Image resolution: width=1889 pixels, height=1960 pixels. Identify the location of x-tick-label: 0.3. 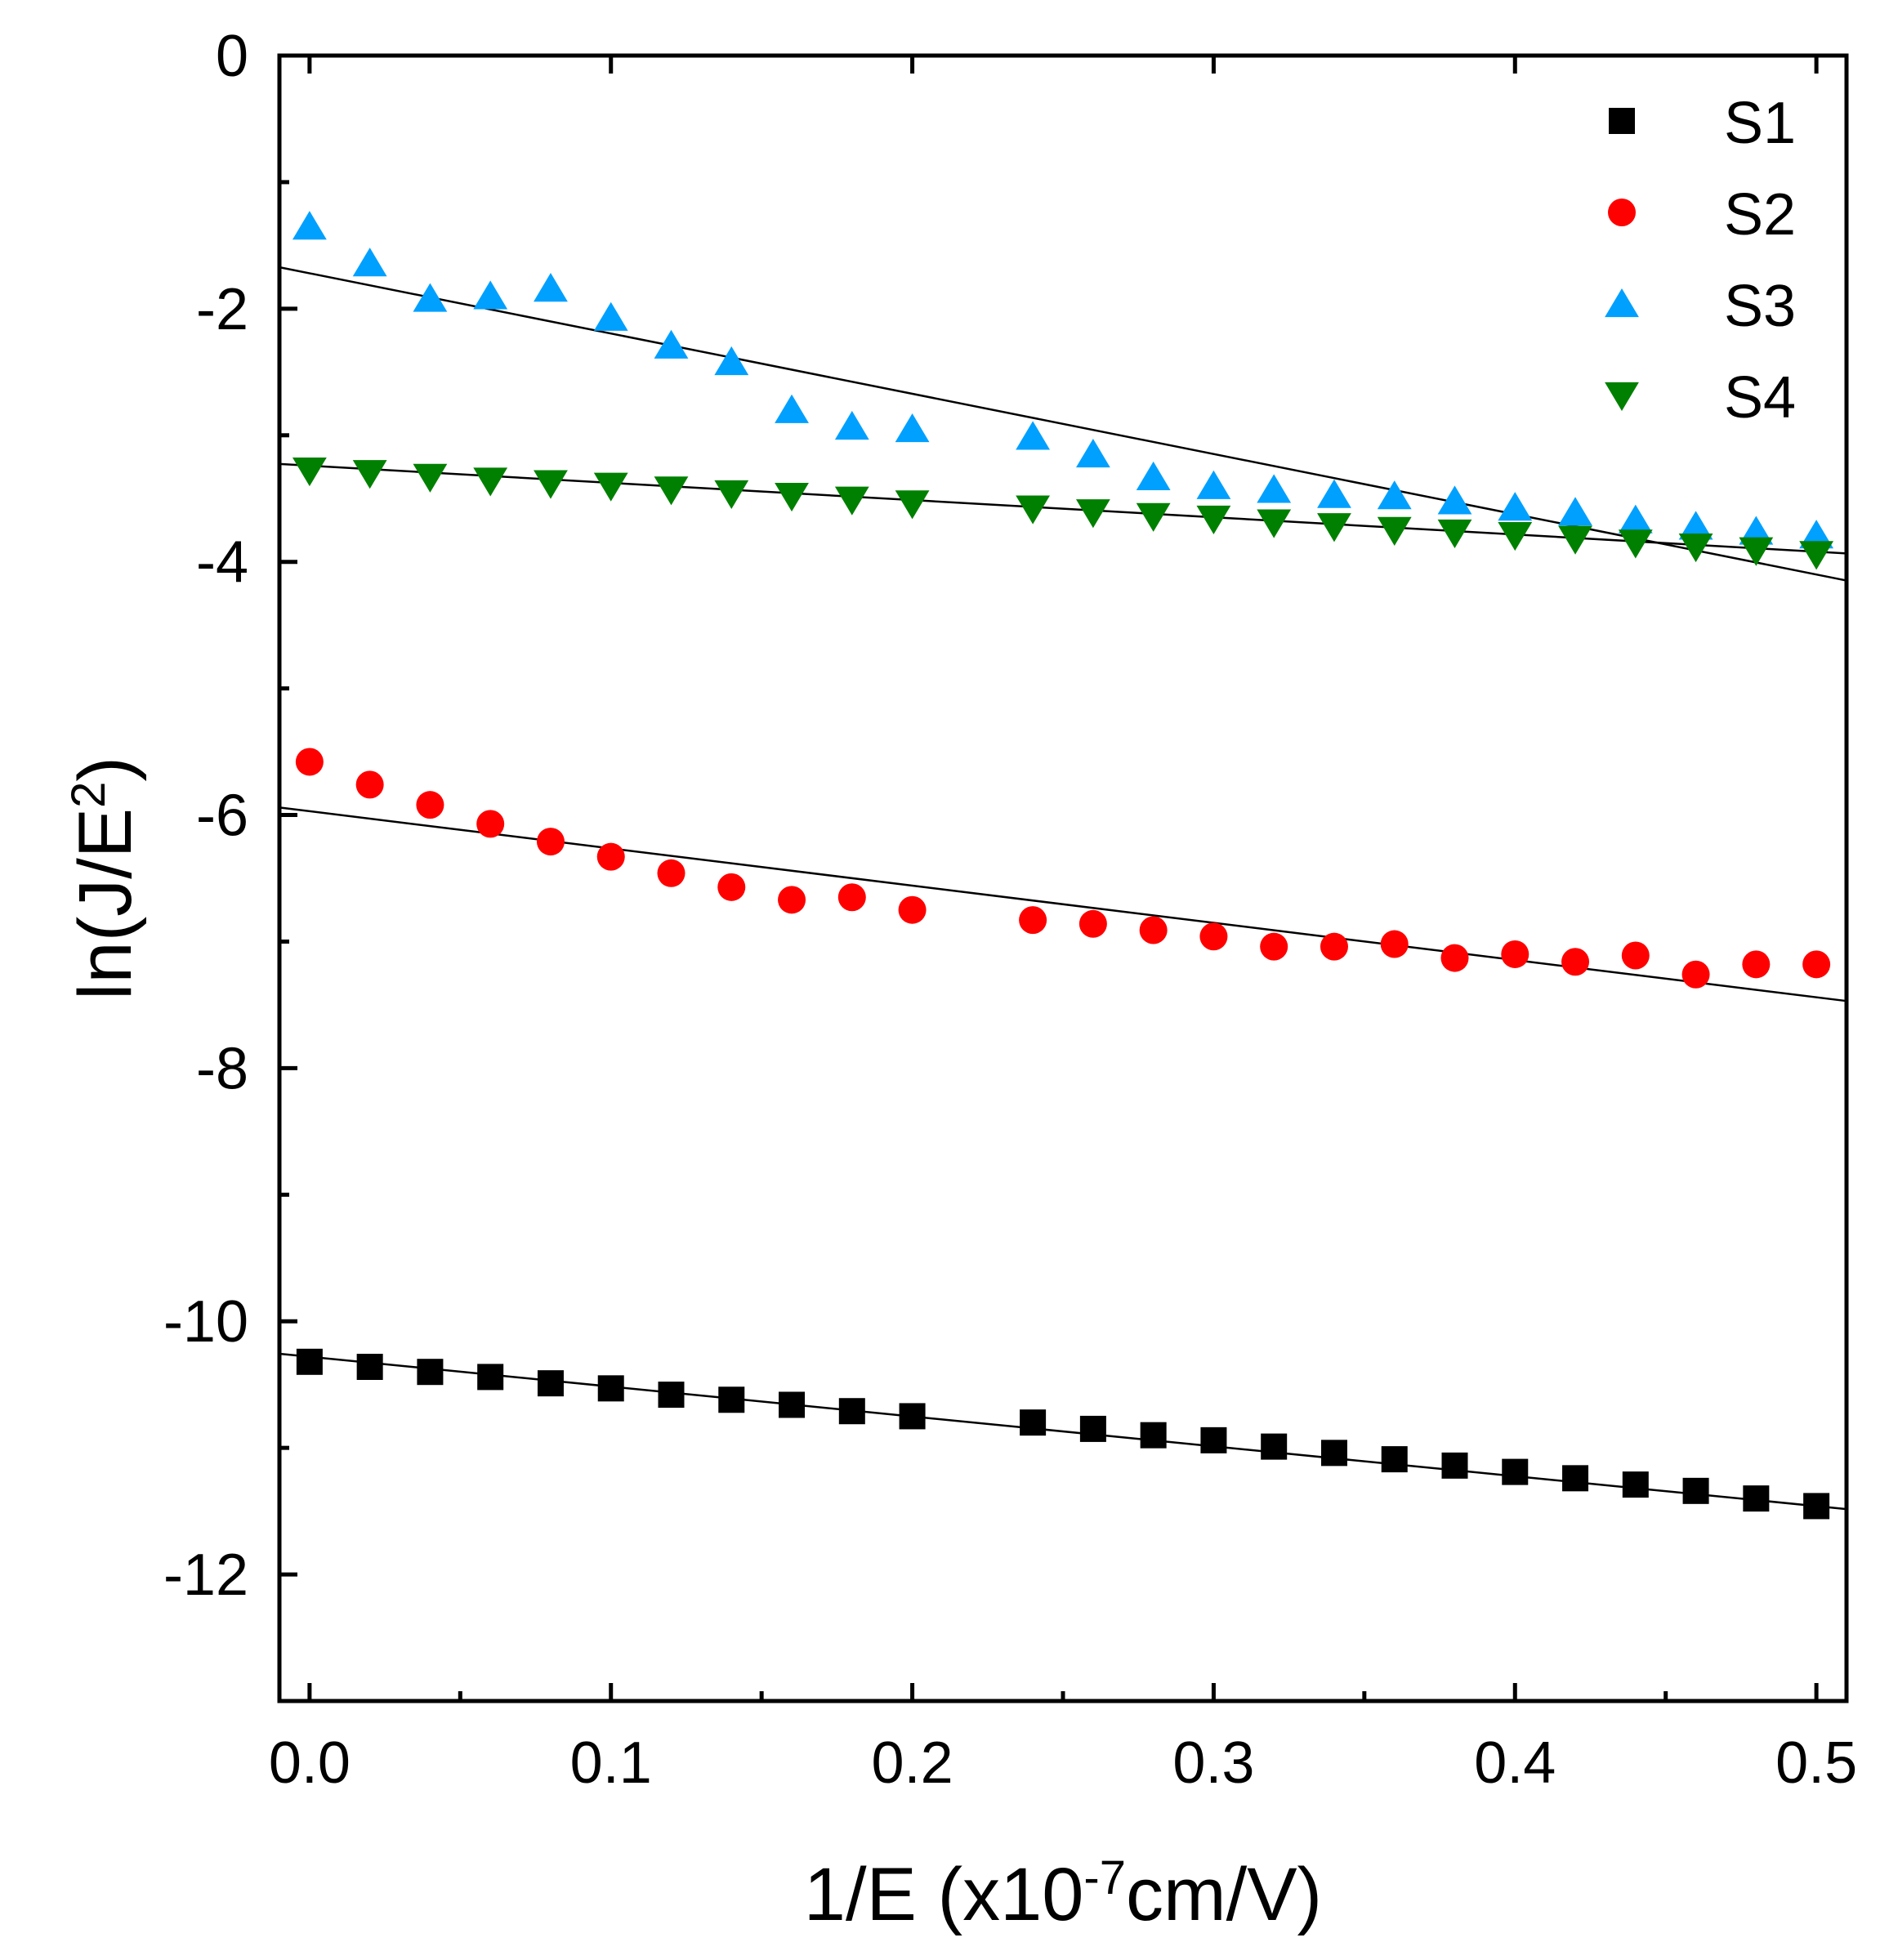
(1213, 1763).